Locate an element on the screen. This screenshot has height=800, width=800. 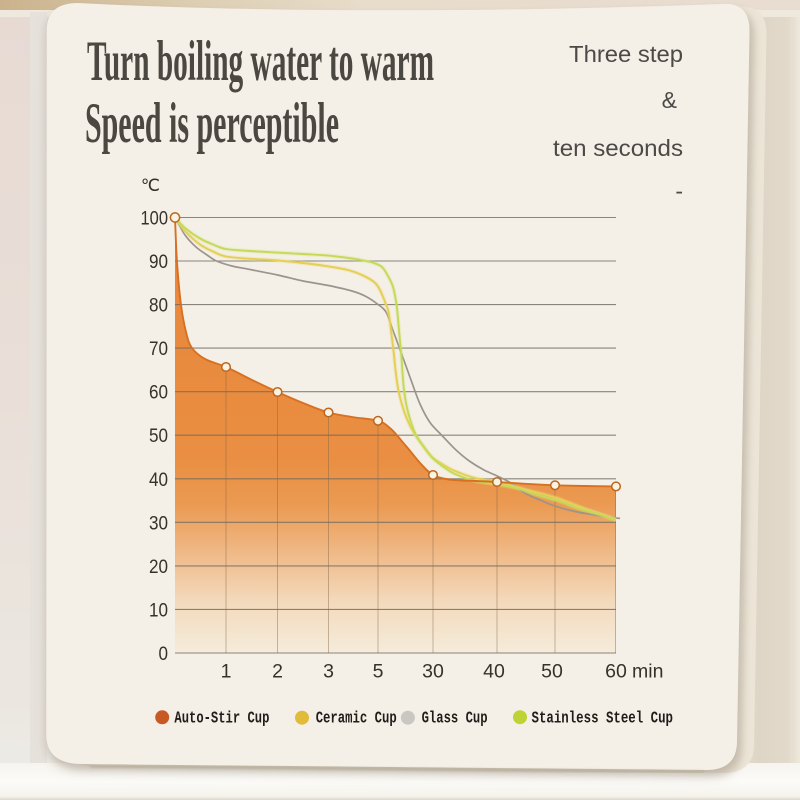
svg-text: 1 is located at coordinates (226, 672).